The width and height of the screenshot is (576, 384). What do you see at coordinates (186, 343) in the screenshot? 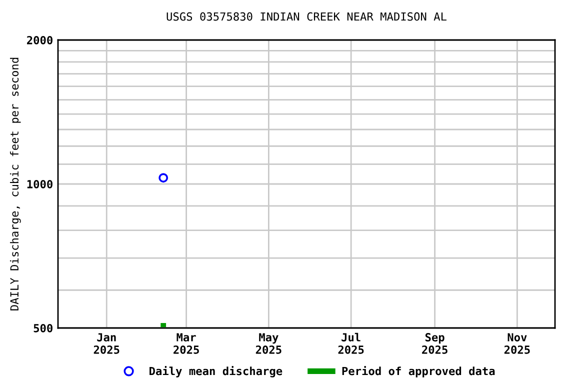
I see `x-tick-label: Mar 2025` at bounding box center [186, 343].